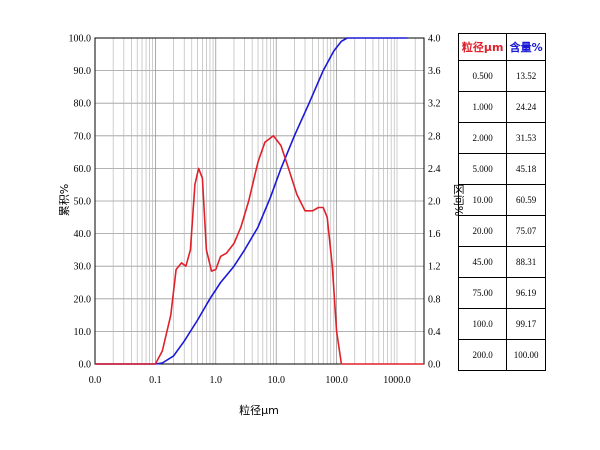 This screenshot has width=600, height=450. I want to click on x-axis-tick-label: 1000.0, so click(397, 380).